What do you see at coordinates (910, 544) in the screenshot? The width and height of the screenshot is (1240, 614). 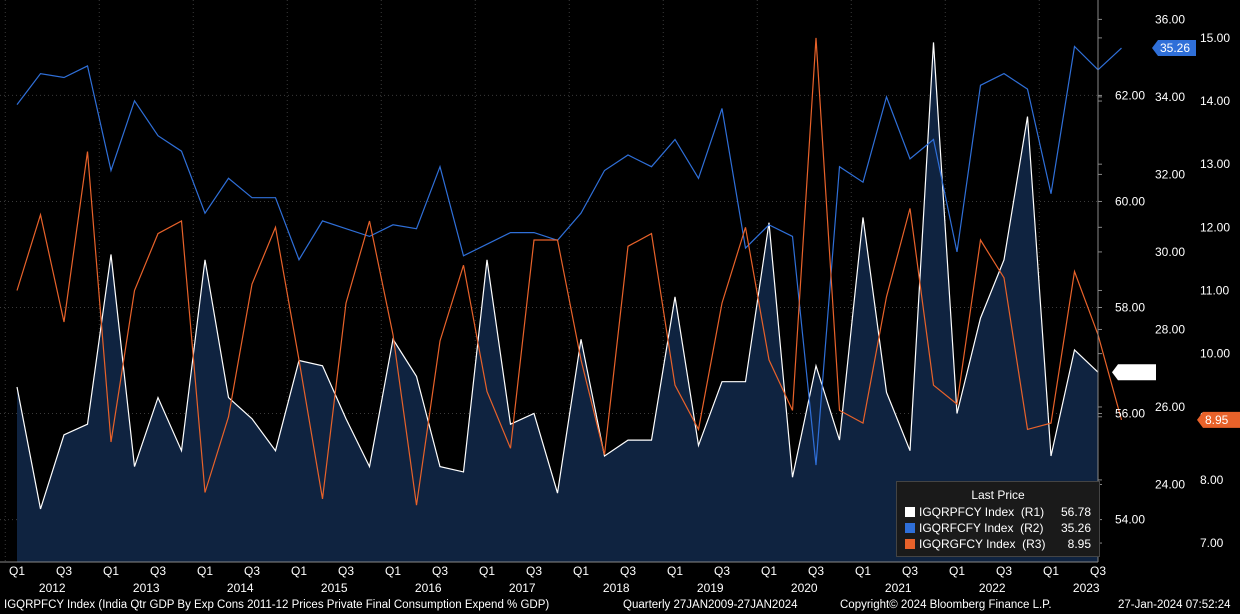 I see `legend-swatch-r3` at bounding box center [910, 544].